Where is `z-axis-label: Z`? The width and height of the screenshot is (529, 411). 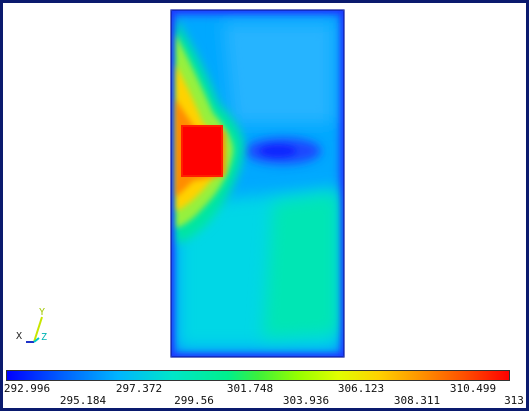 z-axis-label: Z is located at coordinates (44, 337).